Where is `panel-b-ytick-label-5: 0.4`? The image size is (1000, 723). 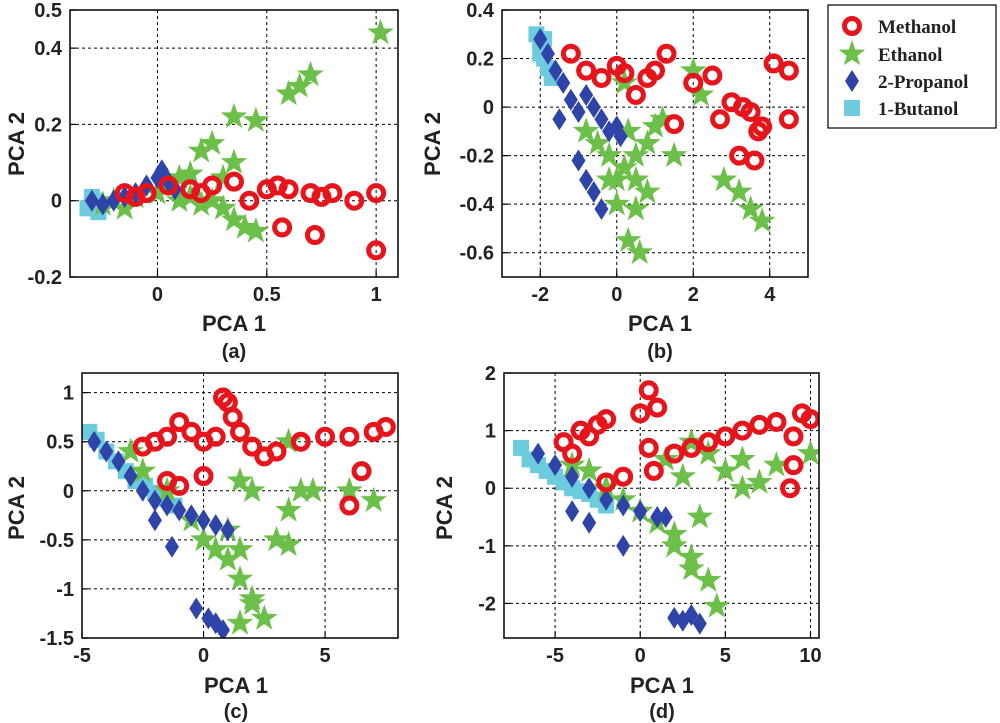 panel-b-ytick-label-5: 0.4 is located at coordinates (480, 11).